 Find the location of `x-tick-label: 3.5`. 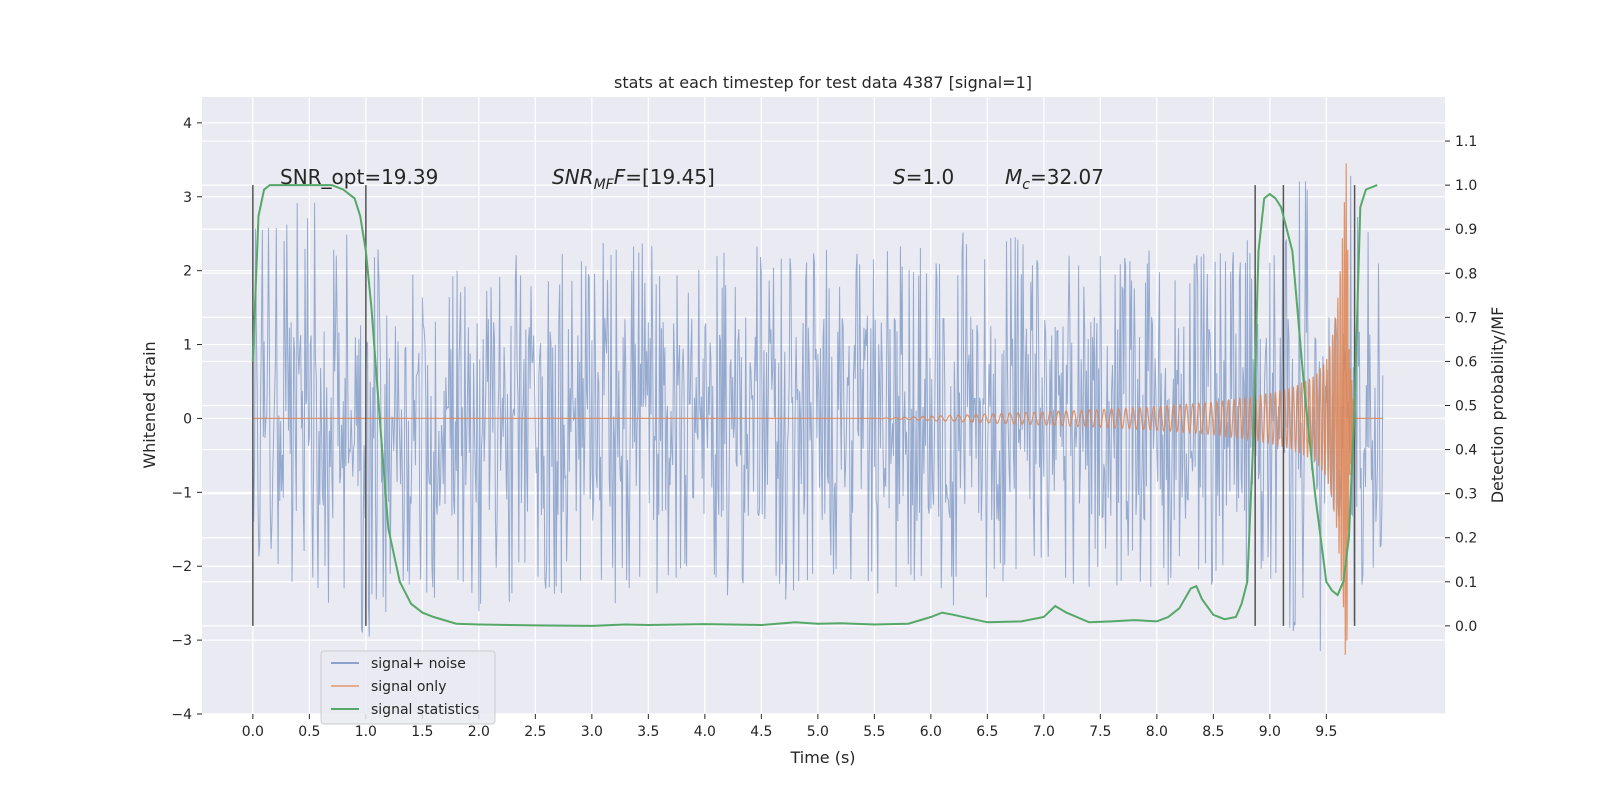

x-tick-label: 3.5 is located at coordinates (648, 732).